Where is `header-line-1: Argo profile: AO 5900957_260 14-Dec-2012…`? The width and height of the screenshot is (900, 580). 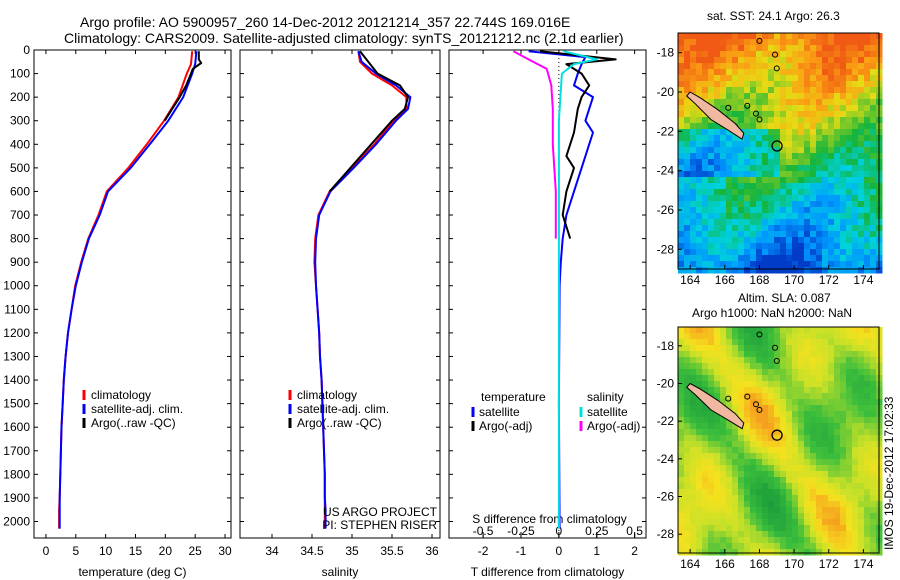
header-line-1: Argo profile: AO 5900957_260 14-Dec-2012… is located at coordinates (325, 22).